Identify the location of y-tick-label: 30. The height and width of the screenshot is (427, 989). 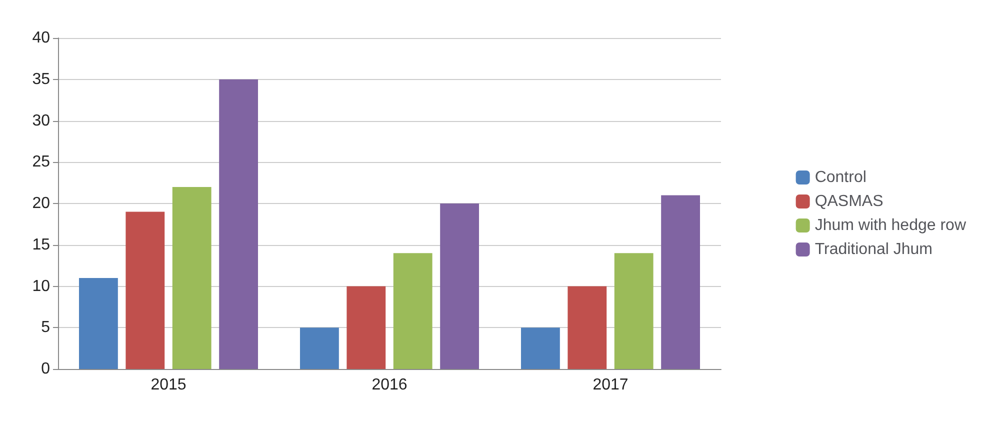
(41, 121).